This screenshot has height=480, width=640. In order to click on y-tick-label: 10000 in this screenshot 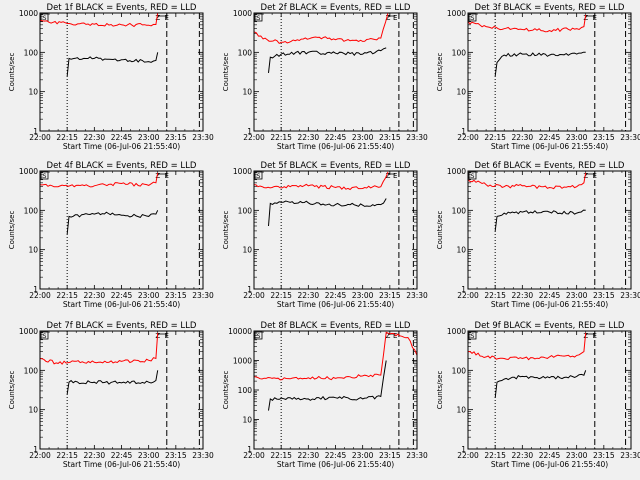, I will do `click(240, 331)`.